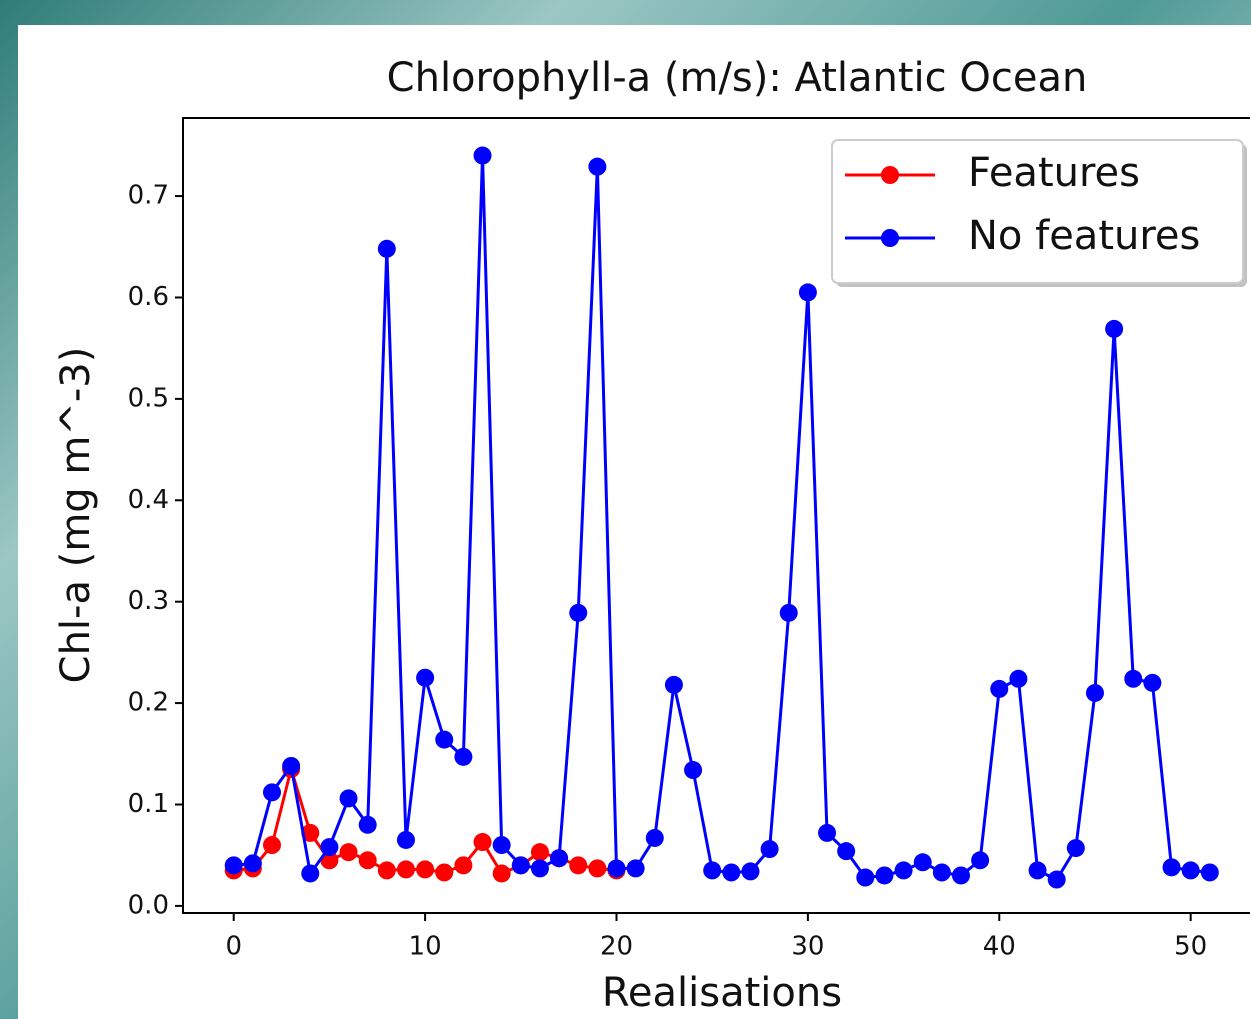 This screenshot has height=1019, width=1251. Describe the element at coordinates (148, 196) in the screenshot. I see `y-tick-label: 0.7` at that location.